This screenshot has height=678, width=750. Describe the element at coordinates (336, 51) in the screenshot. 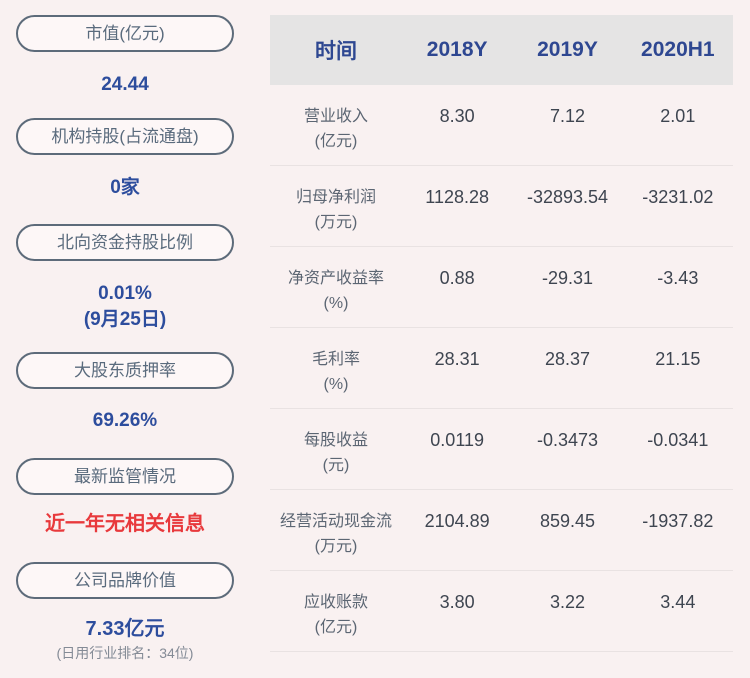

I see `header-time: 时间` at that location.